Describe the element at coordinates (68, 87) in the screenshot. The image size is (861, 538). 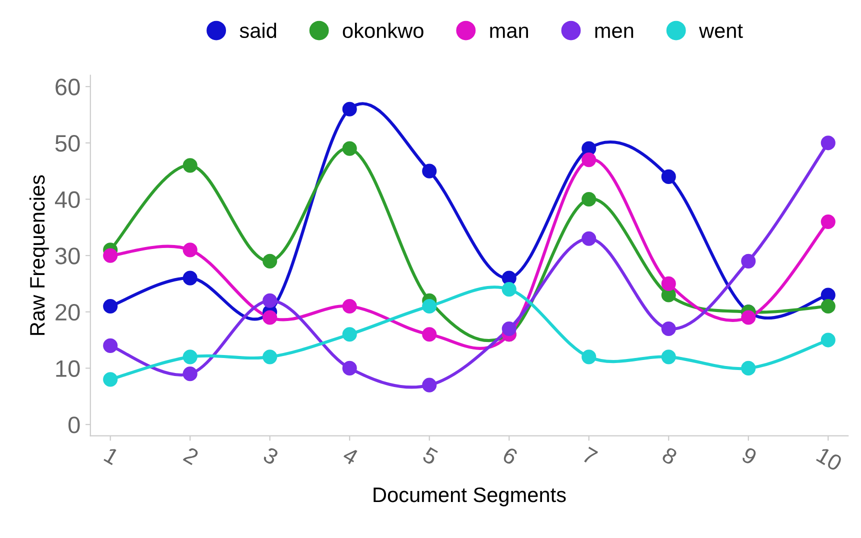
I see `y-tick-label: 60` at that location.